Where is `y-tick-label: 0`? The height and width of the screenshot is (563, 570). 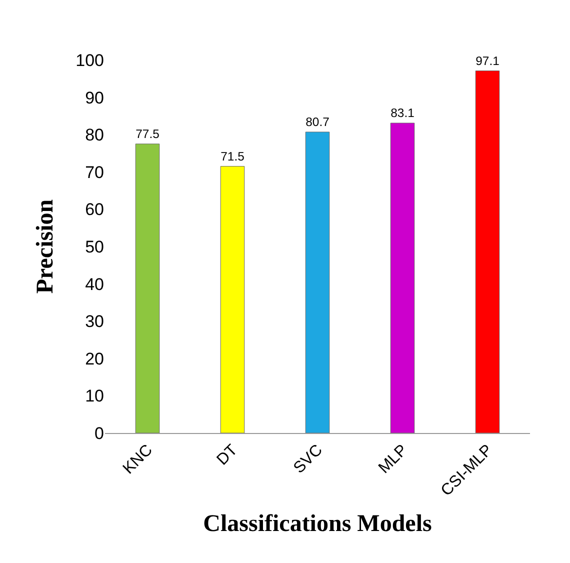
y-tick-label: 0 is located at coordinates (99, 433).